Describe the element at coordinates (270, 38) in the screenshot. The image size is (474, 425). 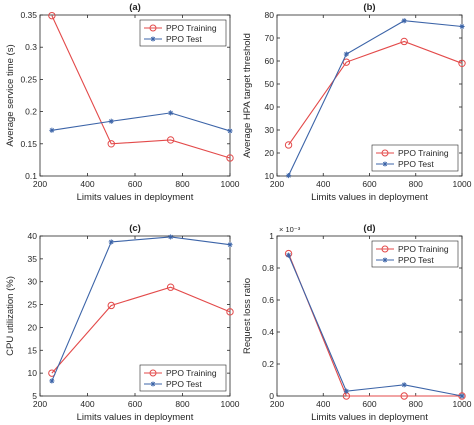
I see `y-tick-label: 70` at that location.